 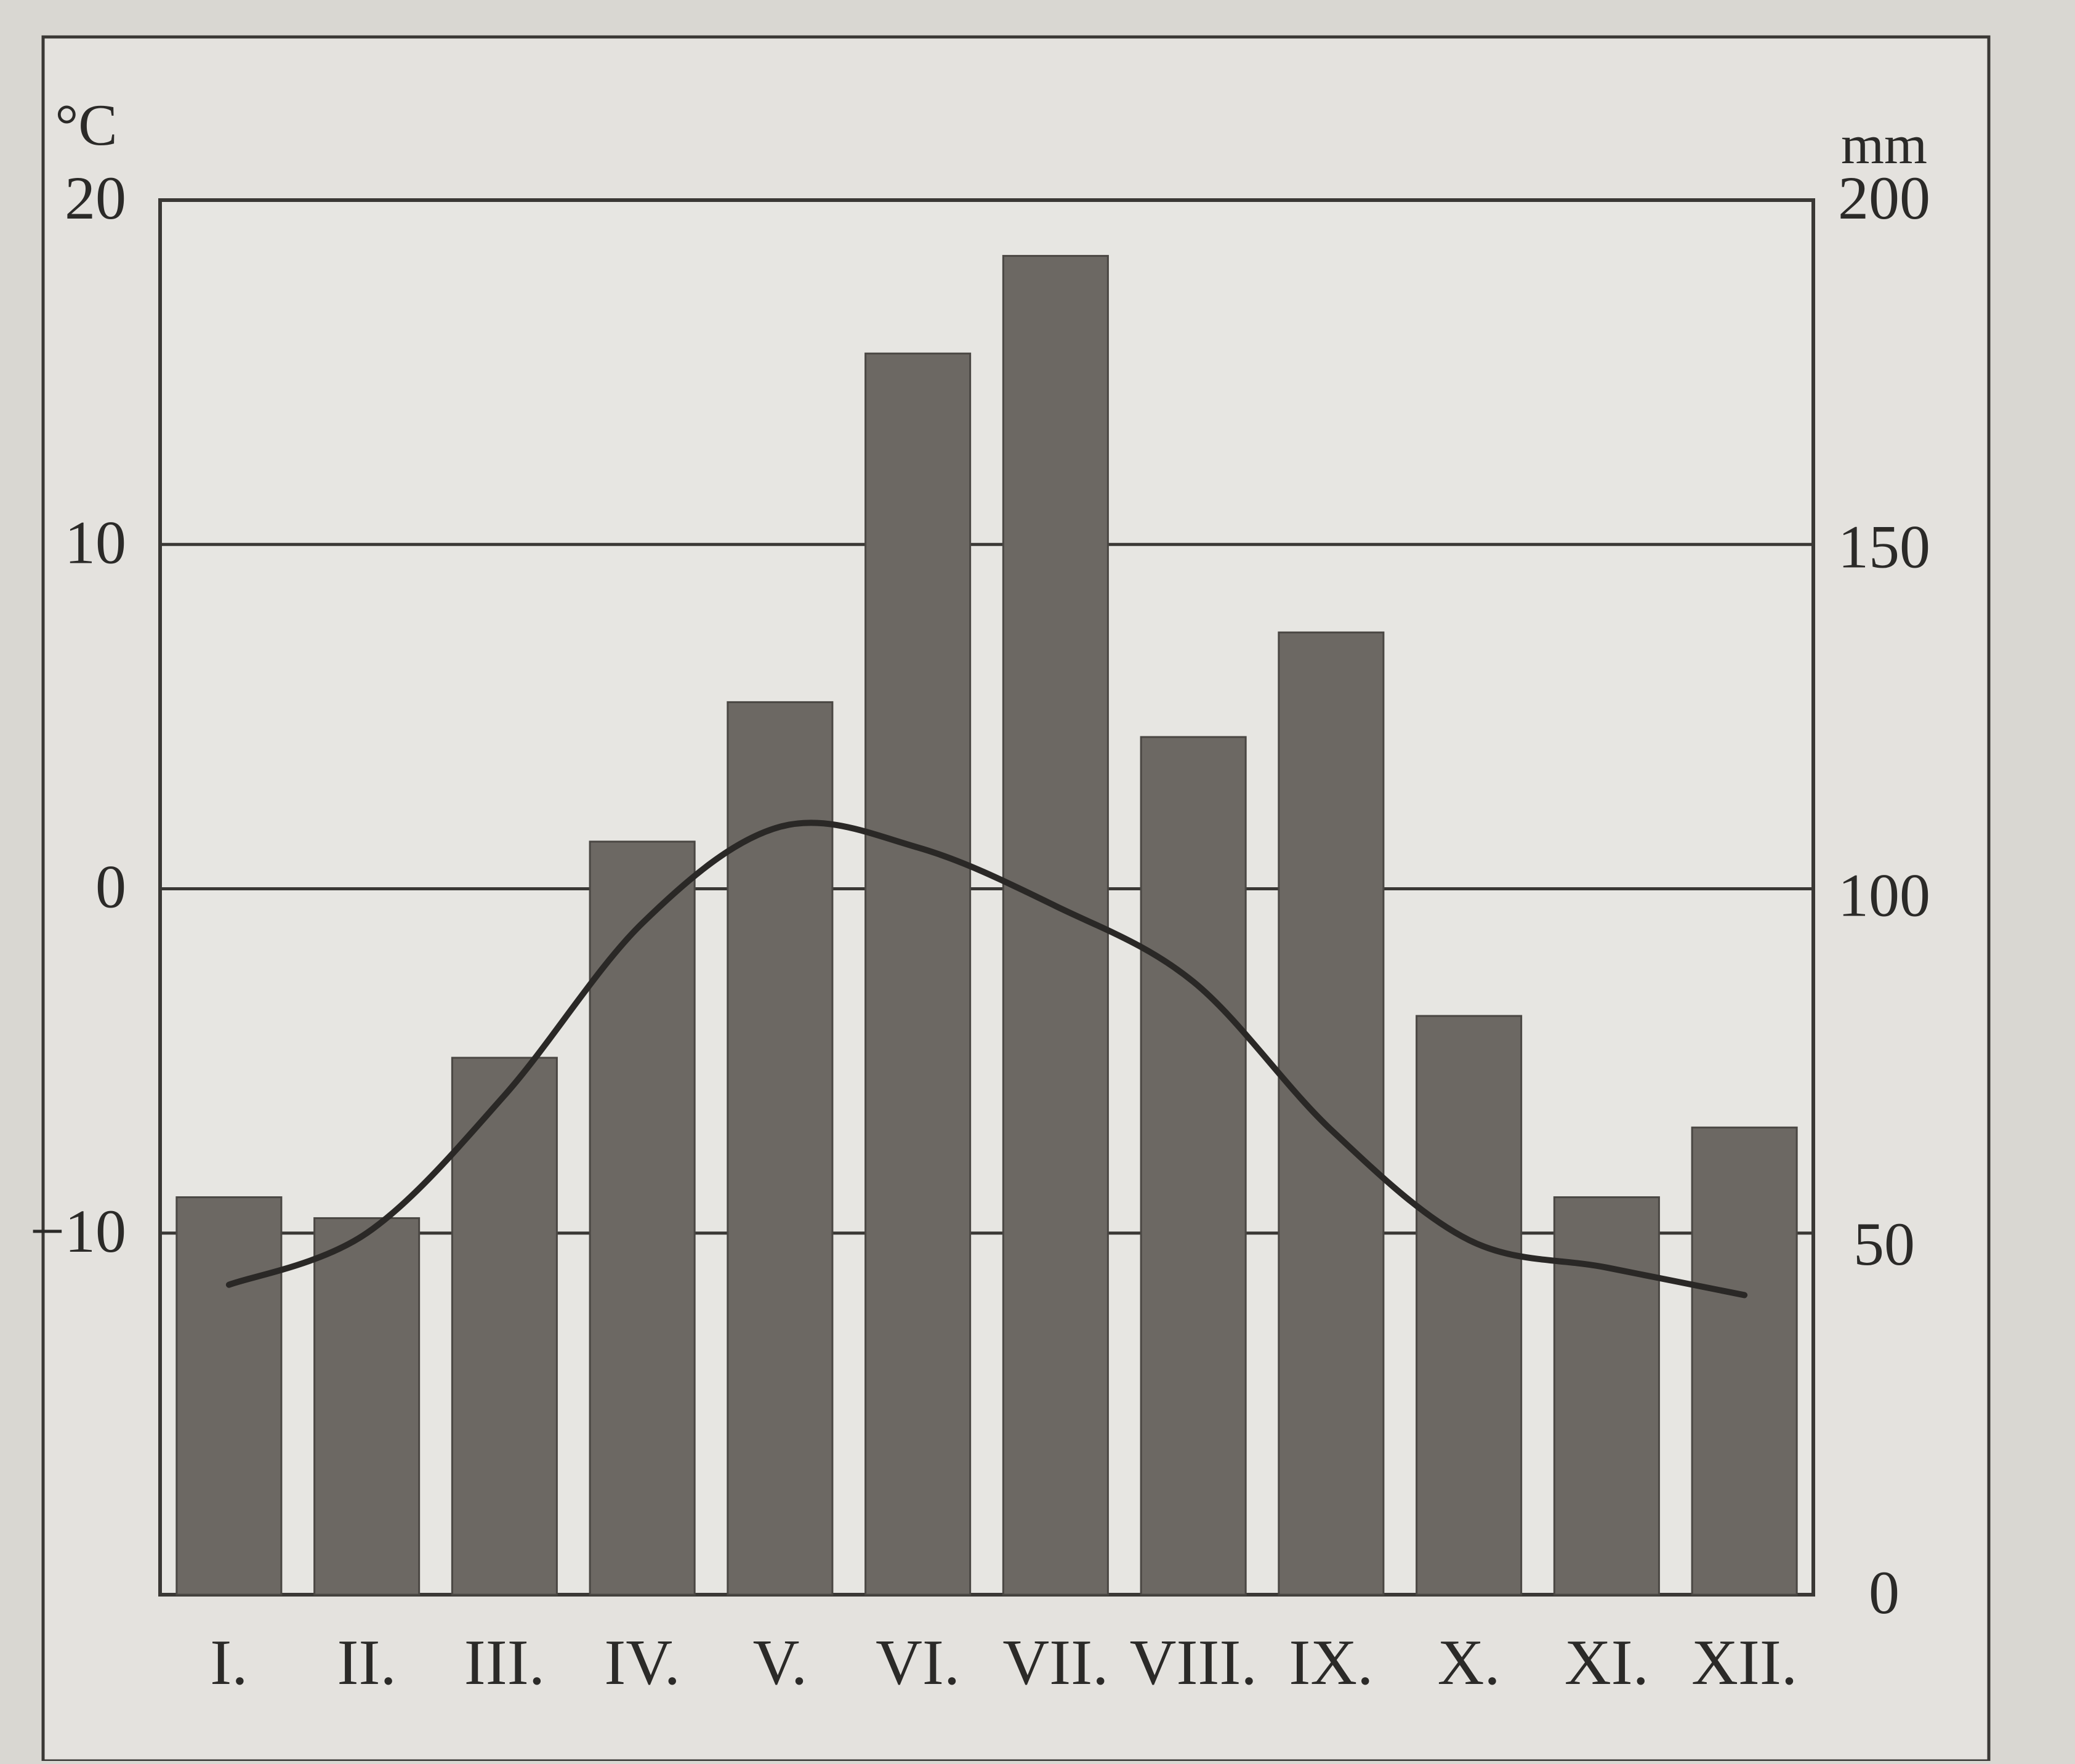 I want to click on right-tick-label-2: 100, so click(x=1884, y=895).